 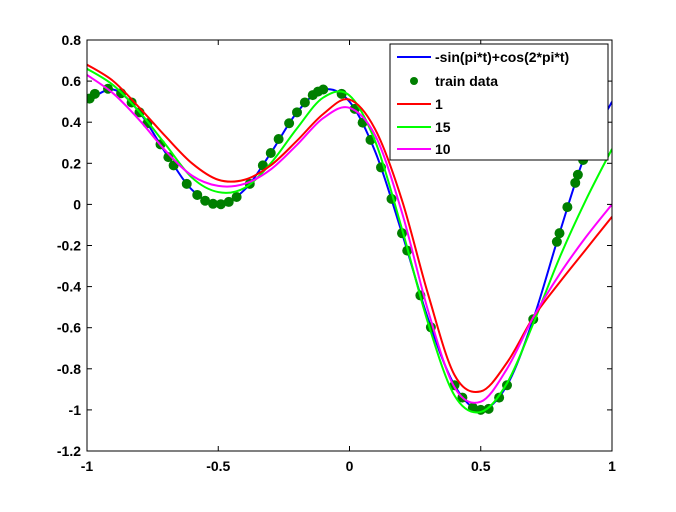 I want to click on y-tick-label: 0.4, so click(x=72, y=122).